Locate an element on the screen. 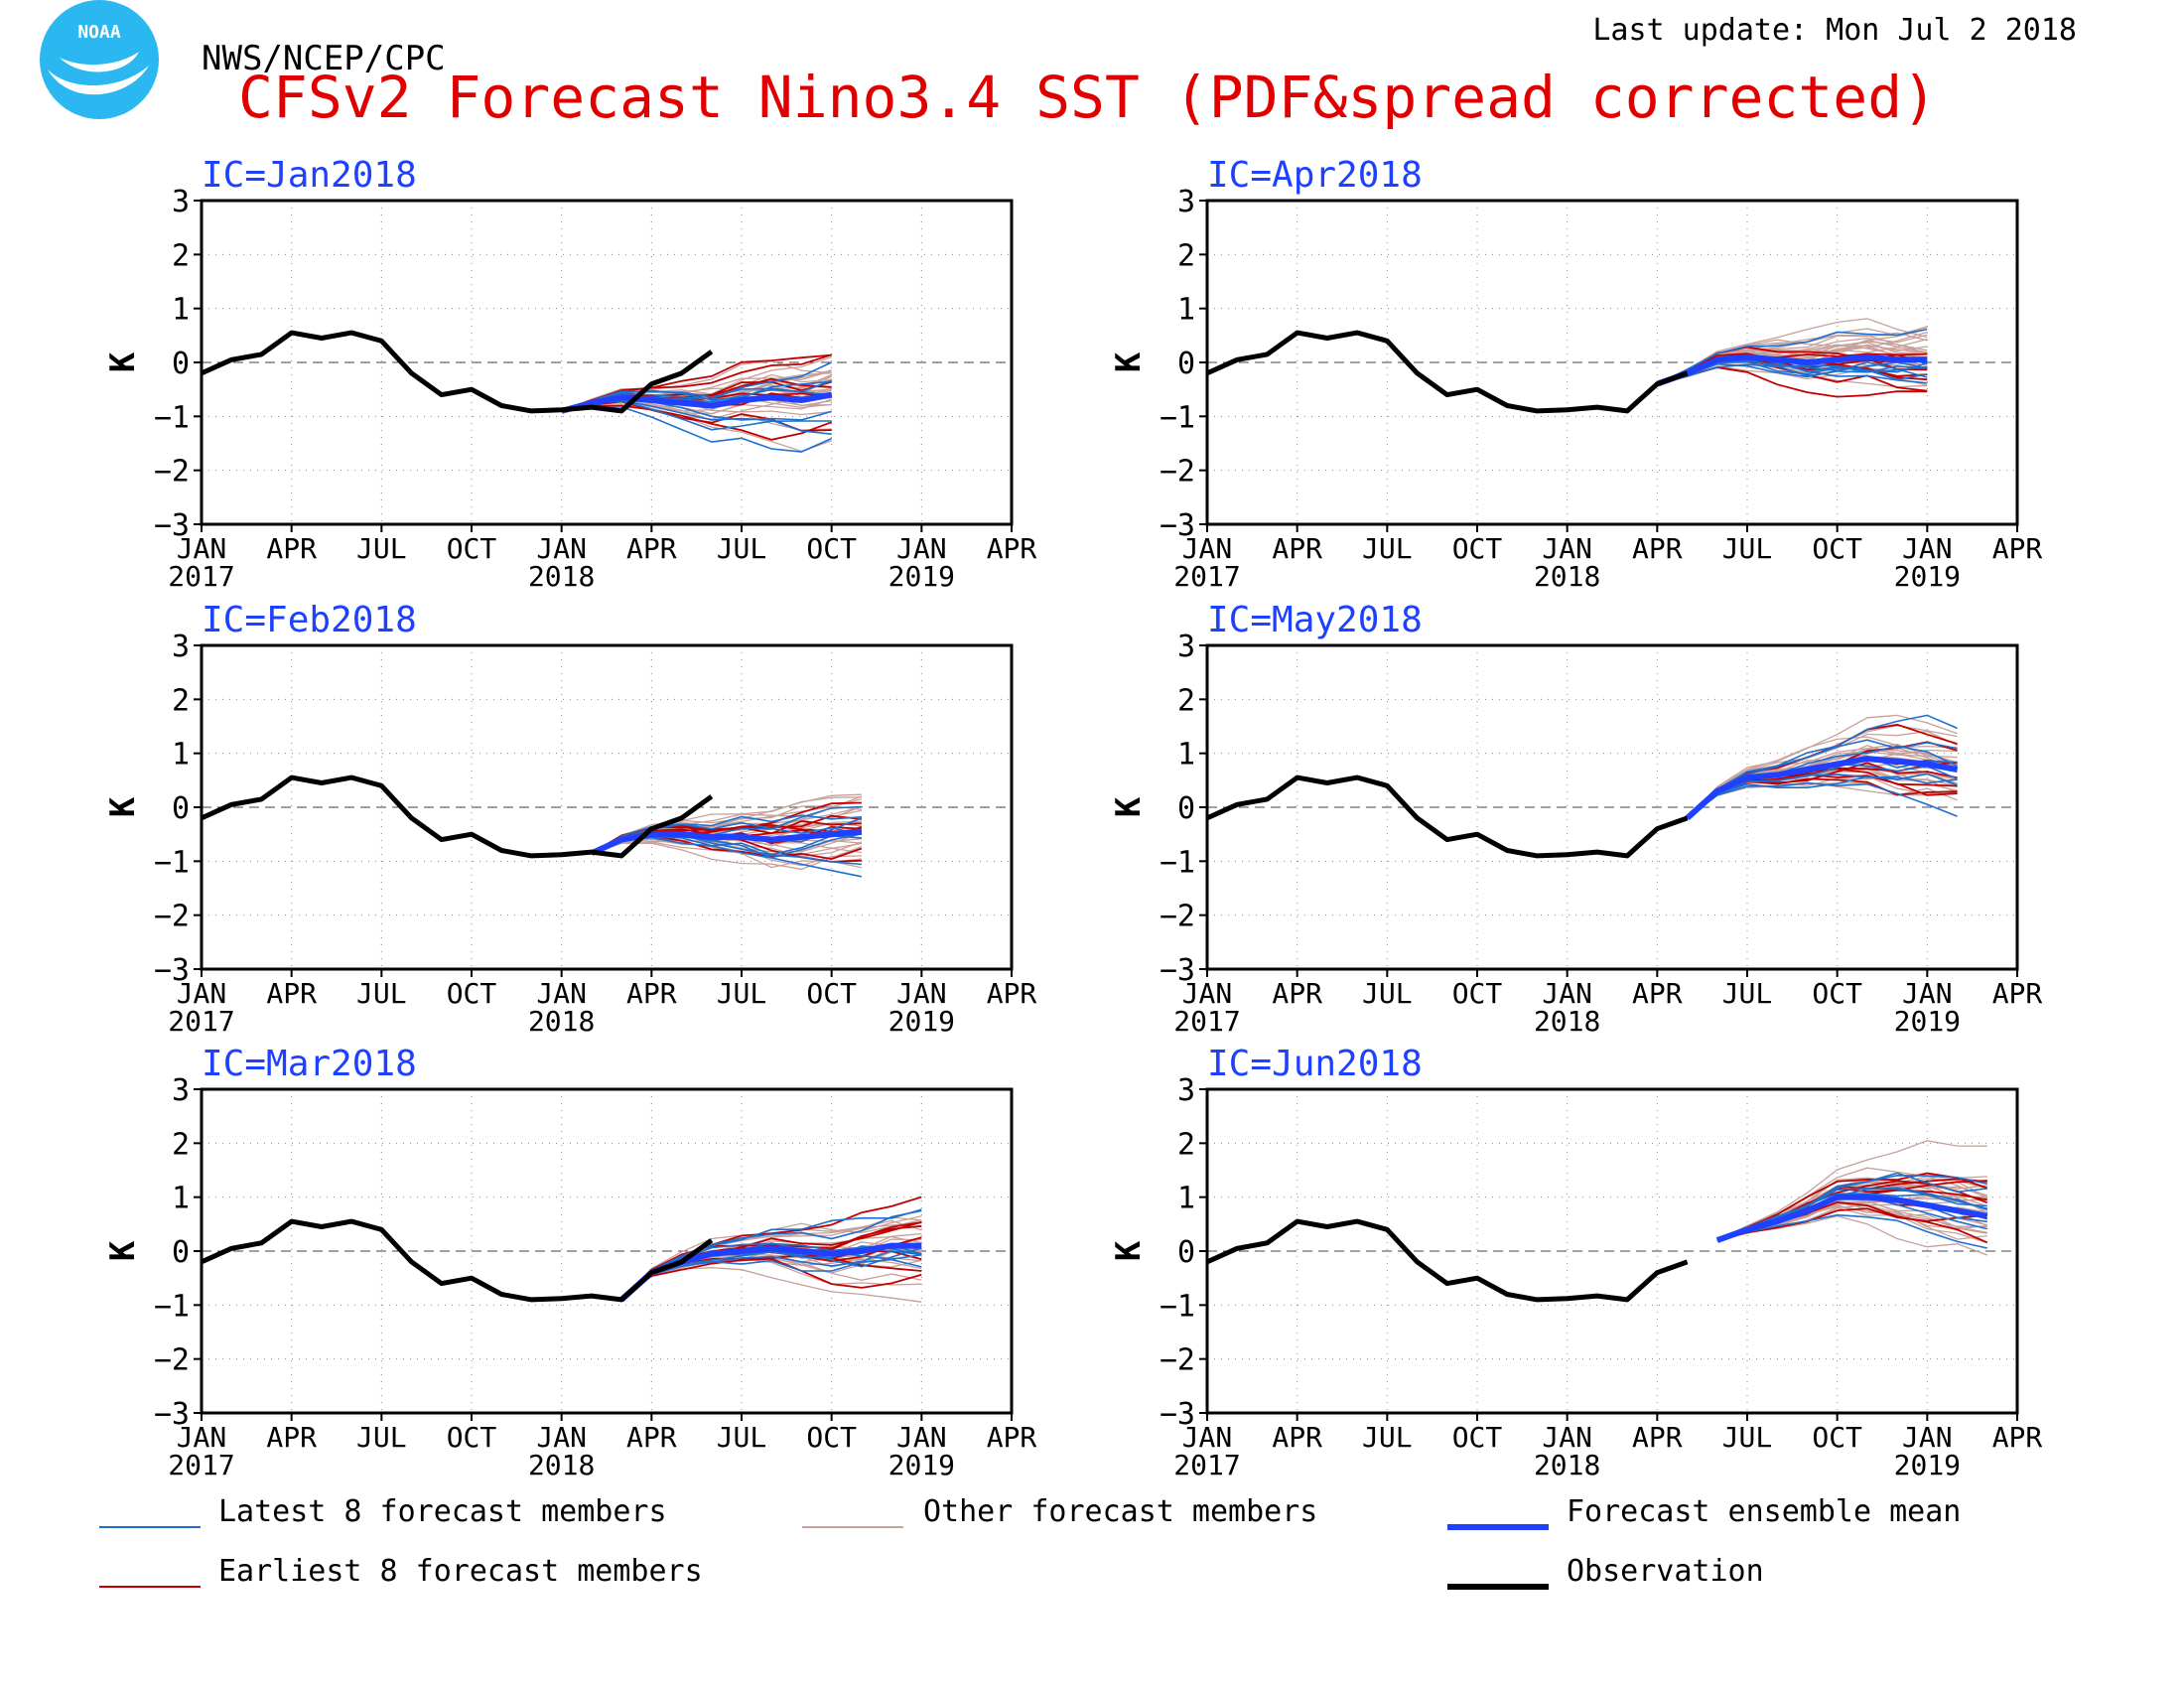  legend-label-earliest: Earliest 8 forecast members is located at coordinates (460, 1571).